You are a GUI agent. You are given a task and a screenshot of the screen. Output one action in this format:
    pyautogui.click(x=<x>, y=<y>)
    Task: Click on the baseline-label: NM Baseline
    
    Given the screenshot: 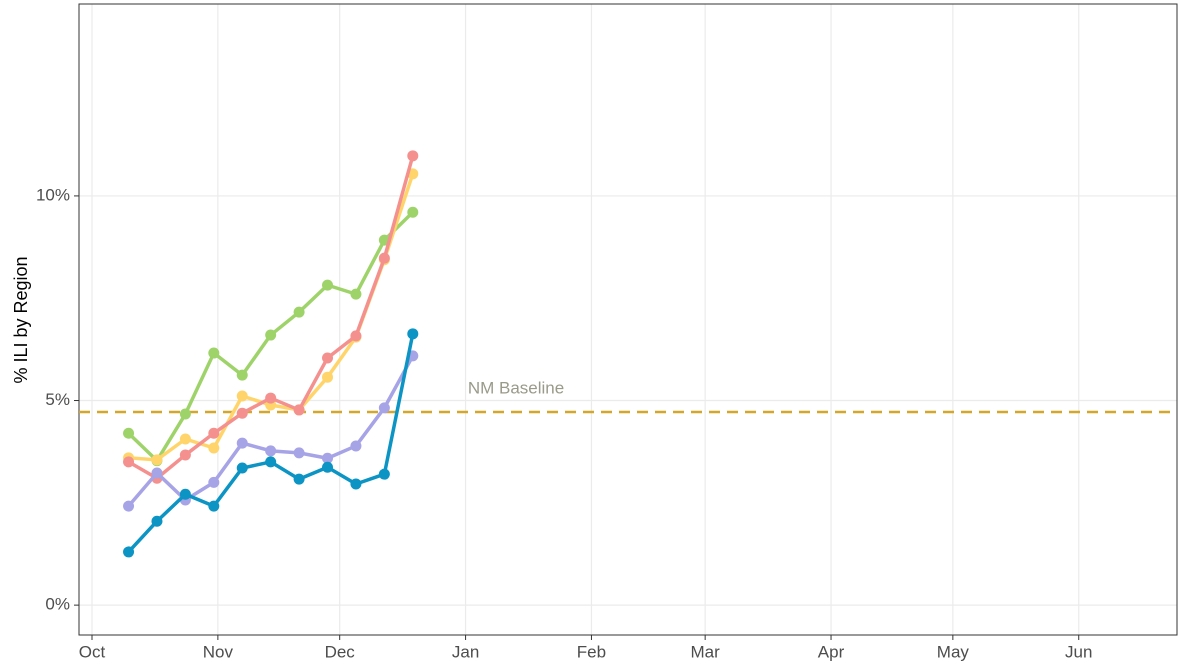 What is the action you would take?
    pyautogui.click(x=516, y=387)
    